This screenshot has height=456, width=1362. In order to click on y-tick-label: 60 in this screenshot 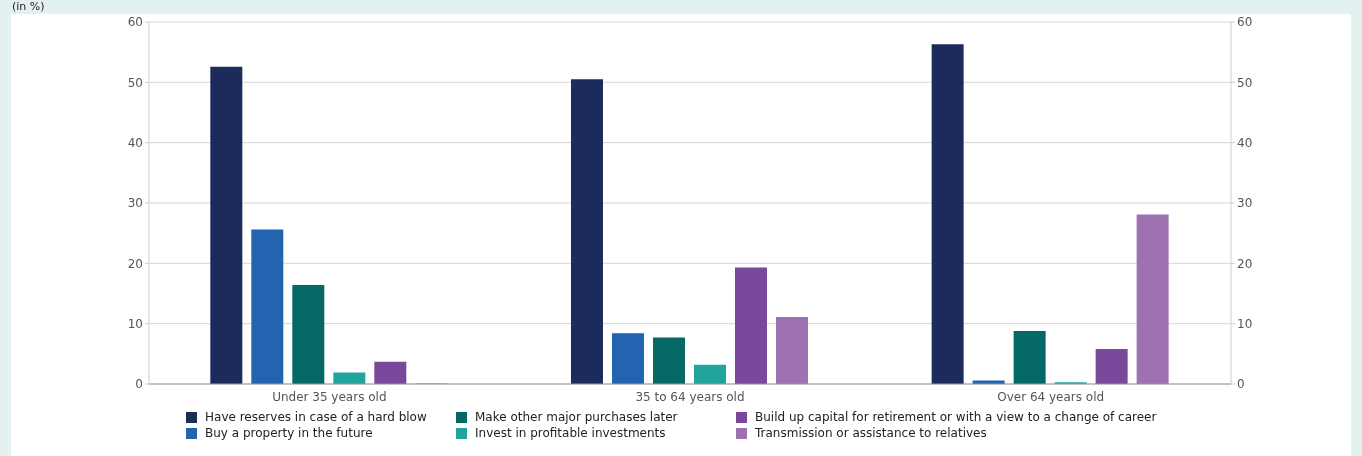, I will do `click(135, 22)`.